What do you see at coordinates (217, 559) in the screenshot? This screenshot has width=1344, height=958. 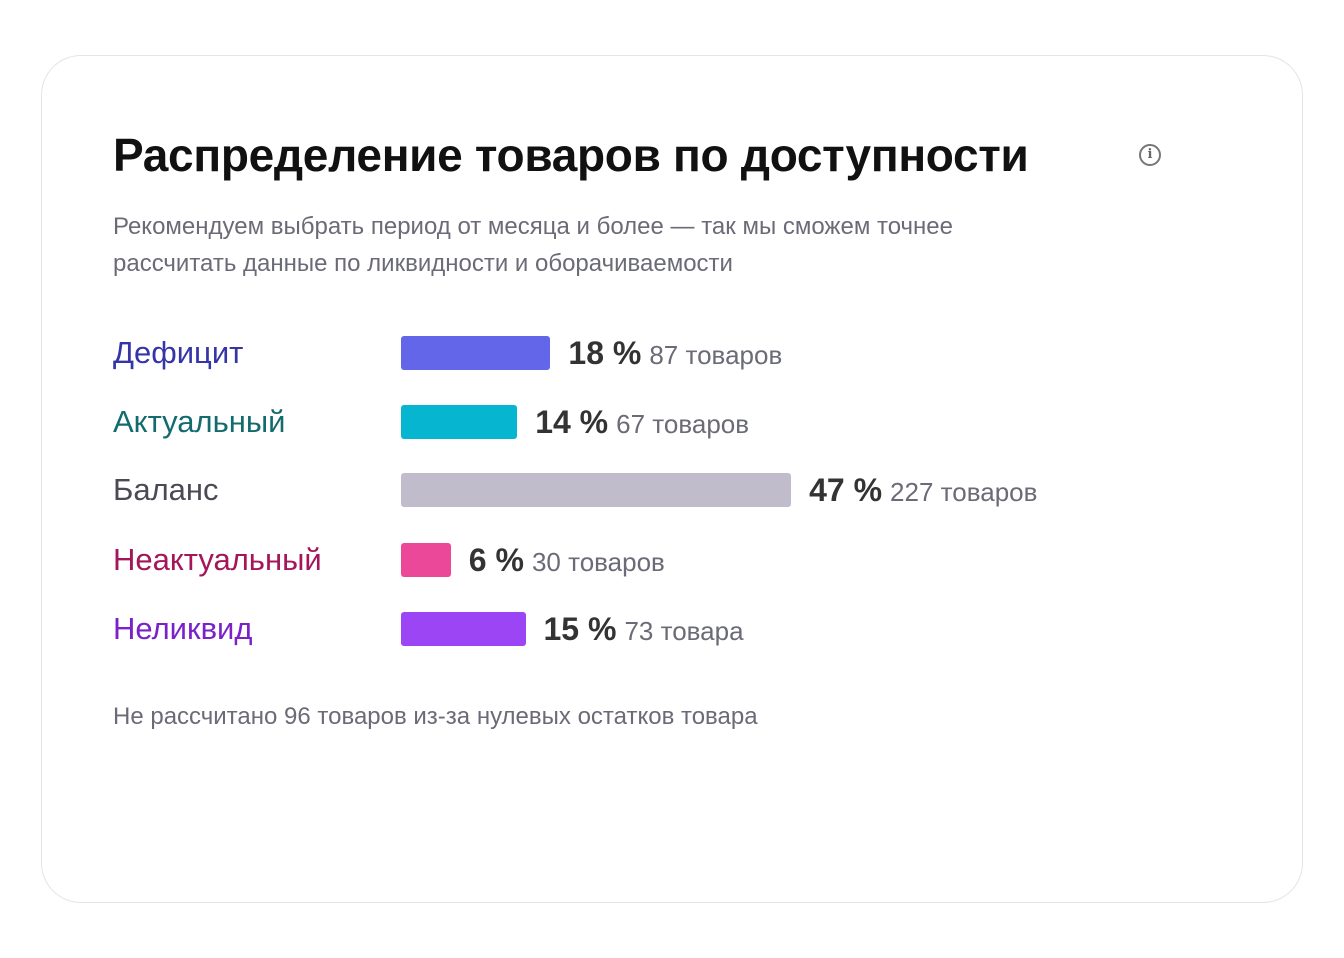 I see `category-label: Неактуальный` at bounding box center [217, 559].